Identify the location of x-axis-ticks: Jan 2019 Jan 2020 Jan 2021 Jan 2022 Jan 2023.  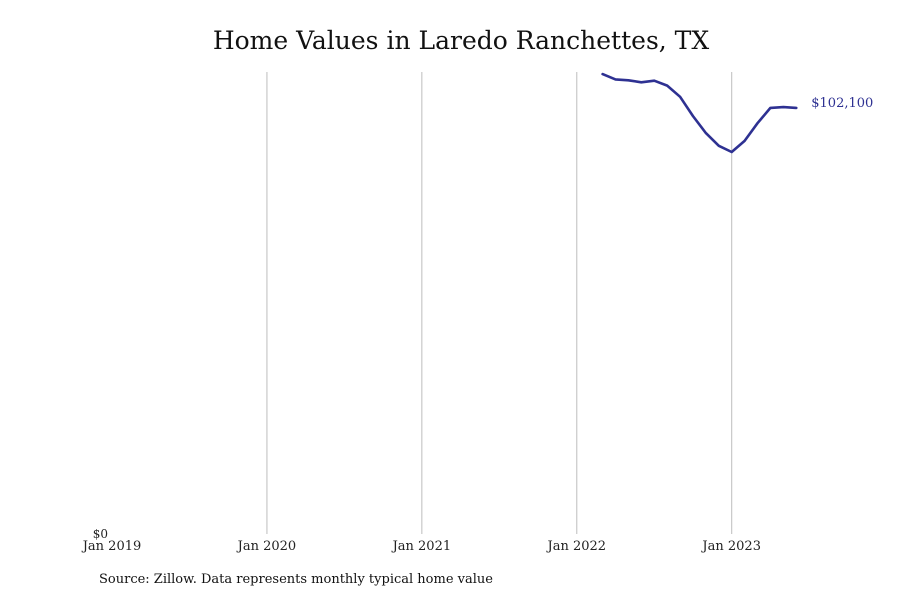
(421, 546).